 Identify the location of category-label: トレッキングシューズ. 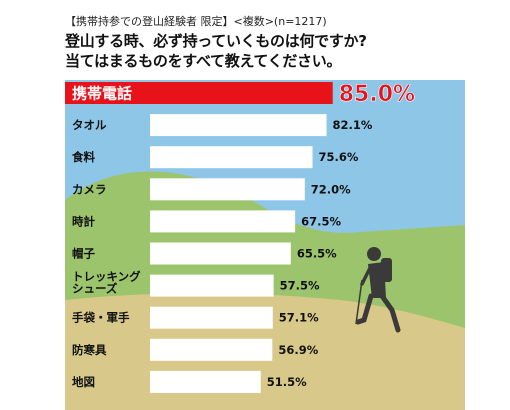
(106, 283).